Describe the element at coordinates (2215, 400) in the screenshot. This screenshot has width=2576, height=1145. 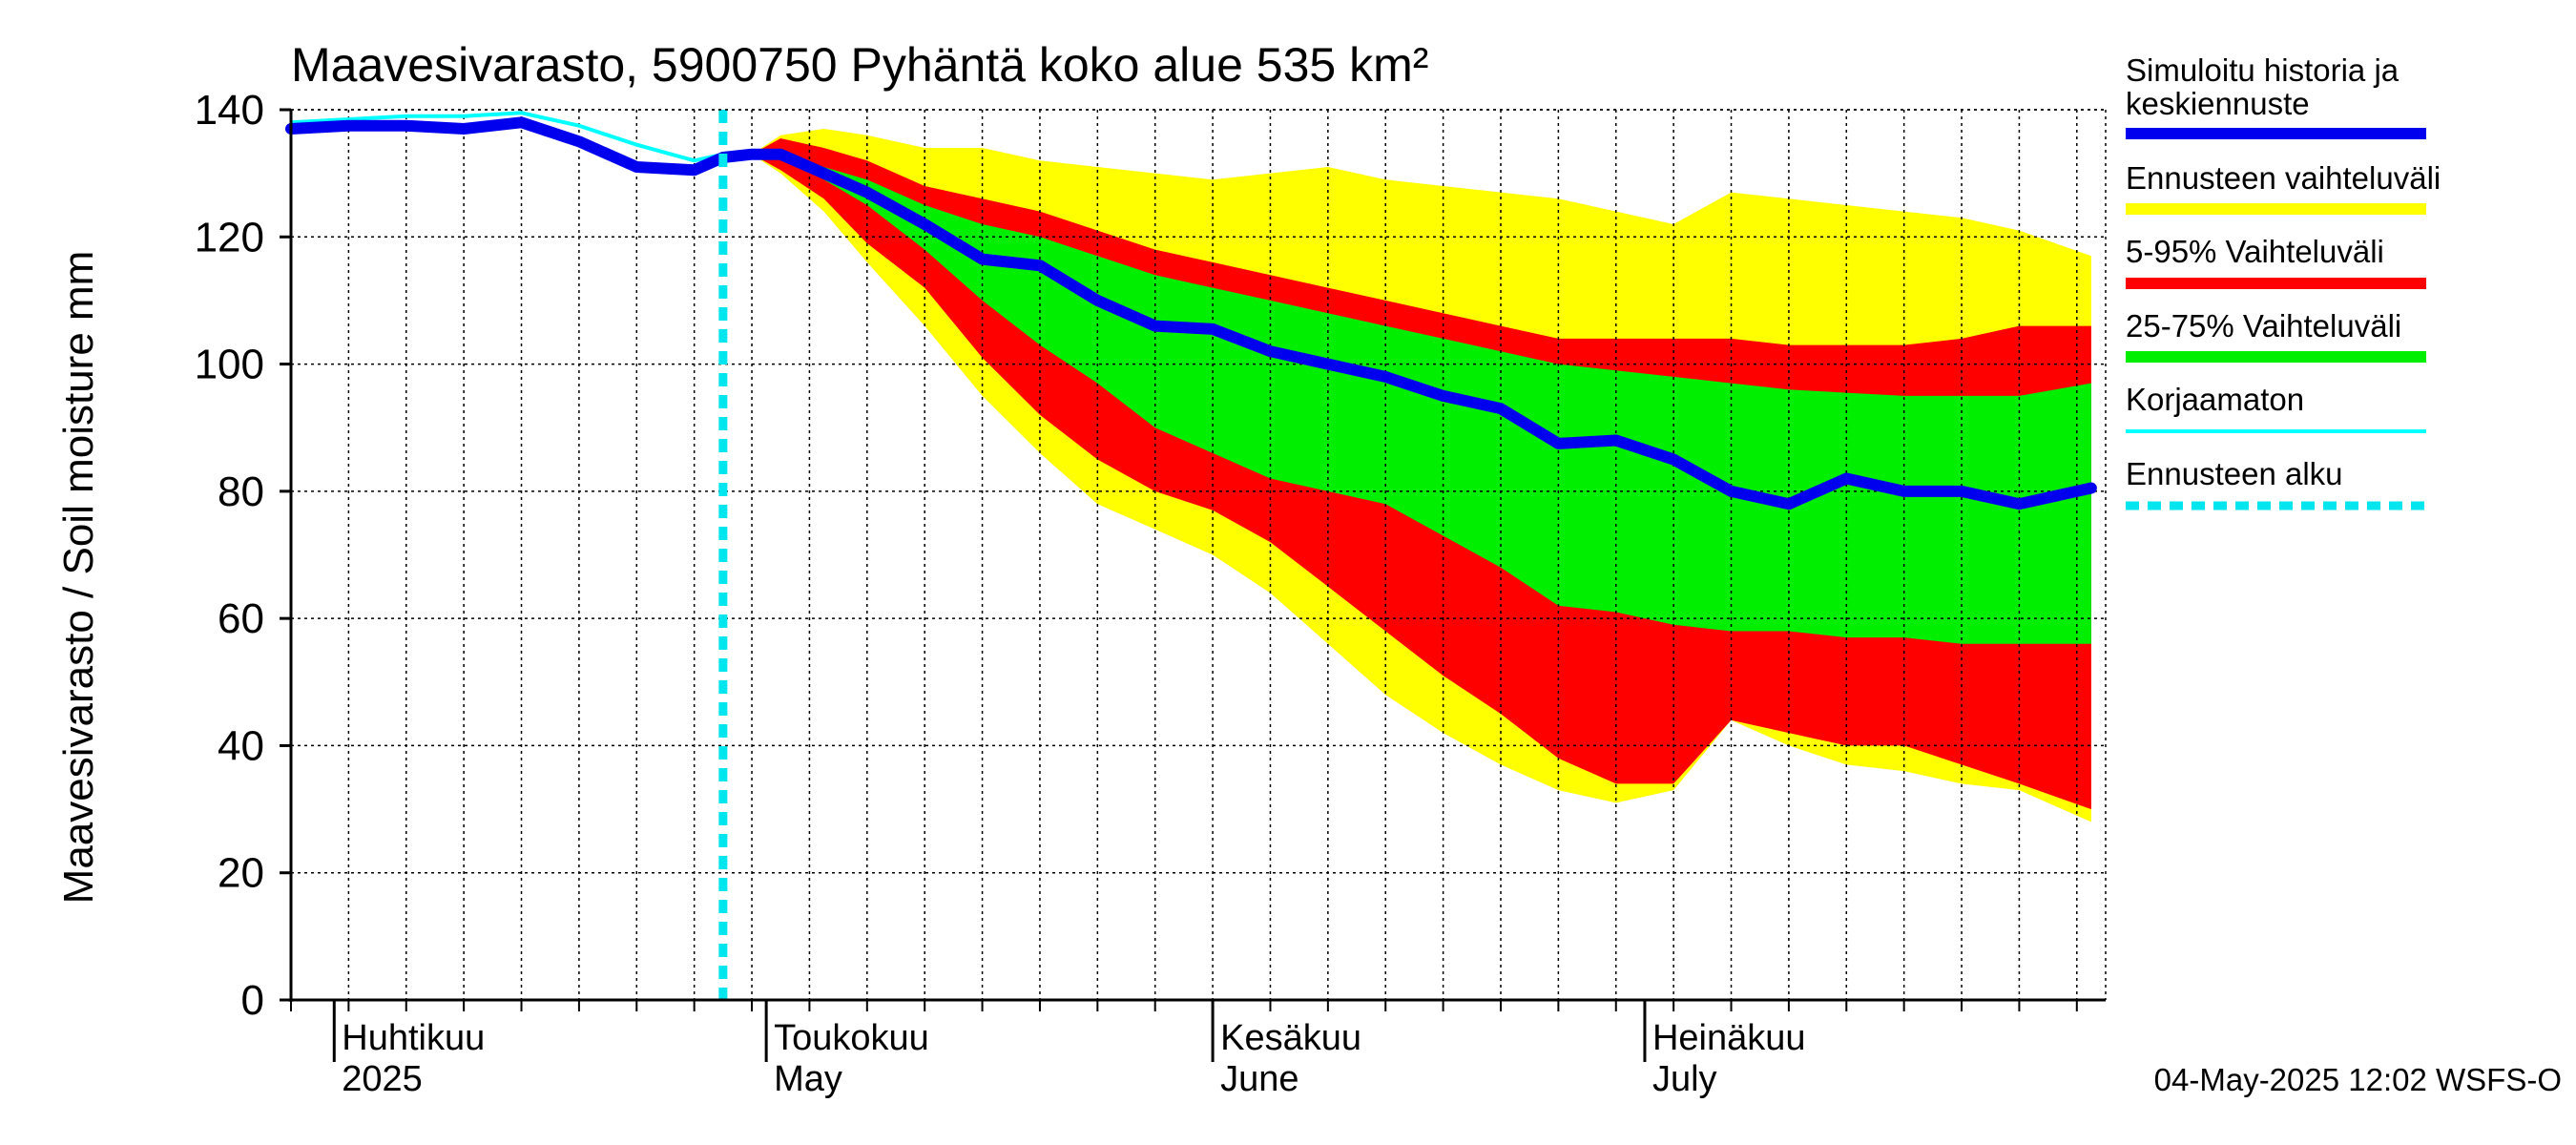
I see `legend-label-uncorrected: Korjaamaton` at that location.